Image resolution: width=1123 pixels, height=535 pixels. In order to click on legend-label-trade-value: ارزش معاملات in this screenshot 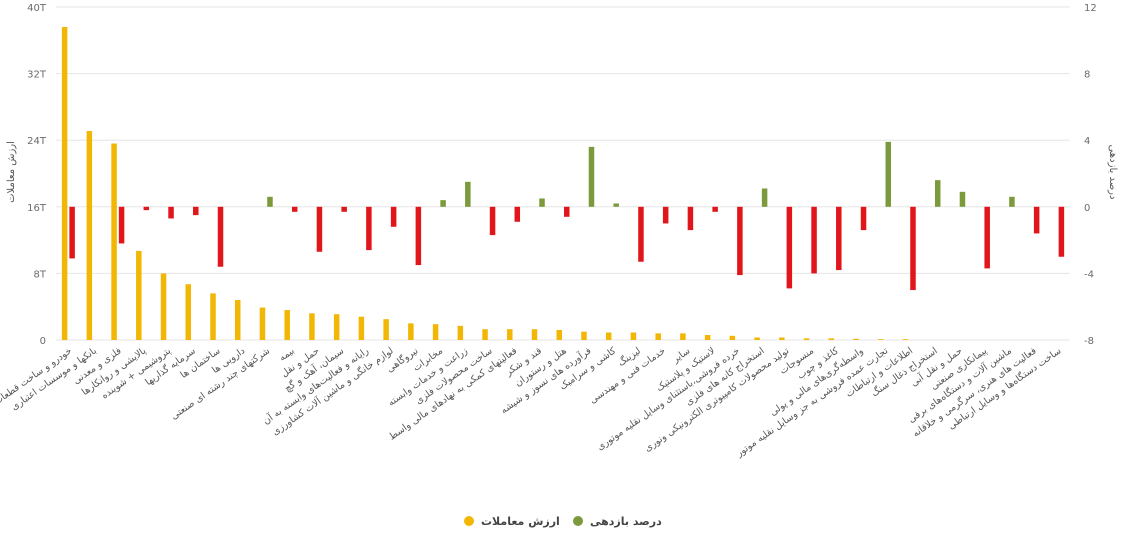, I will do `click(520, 521)`.